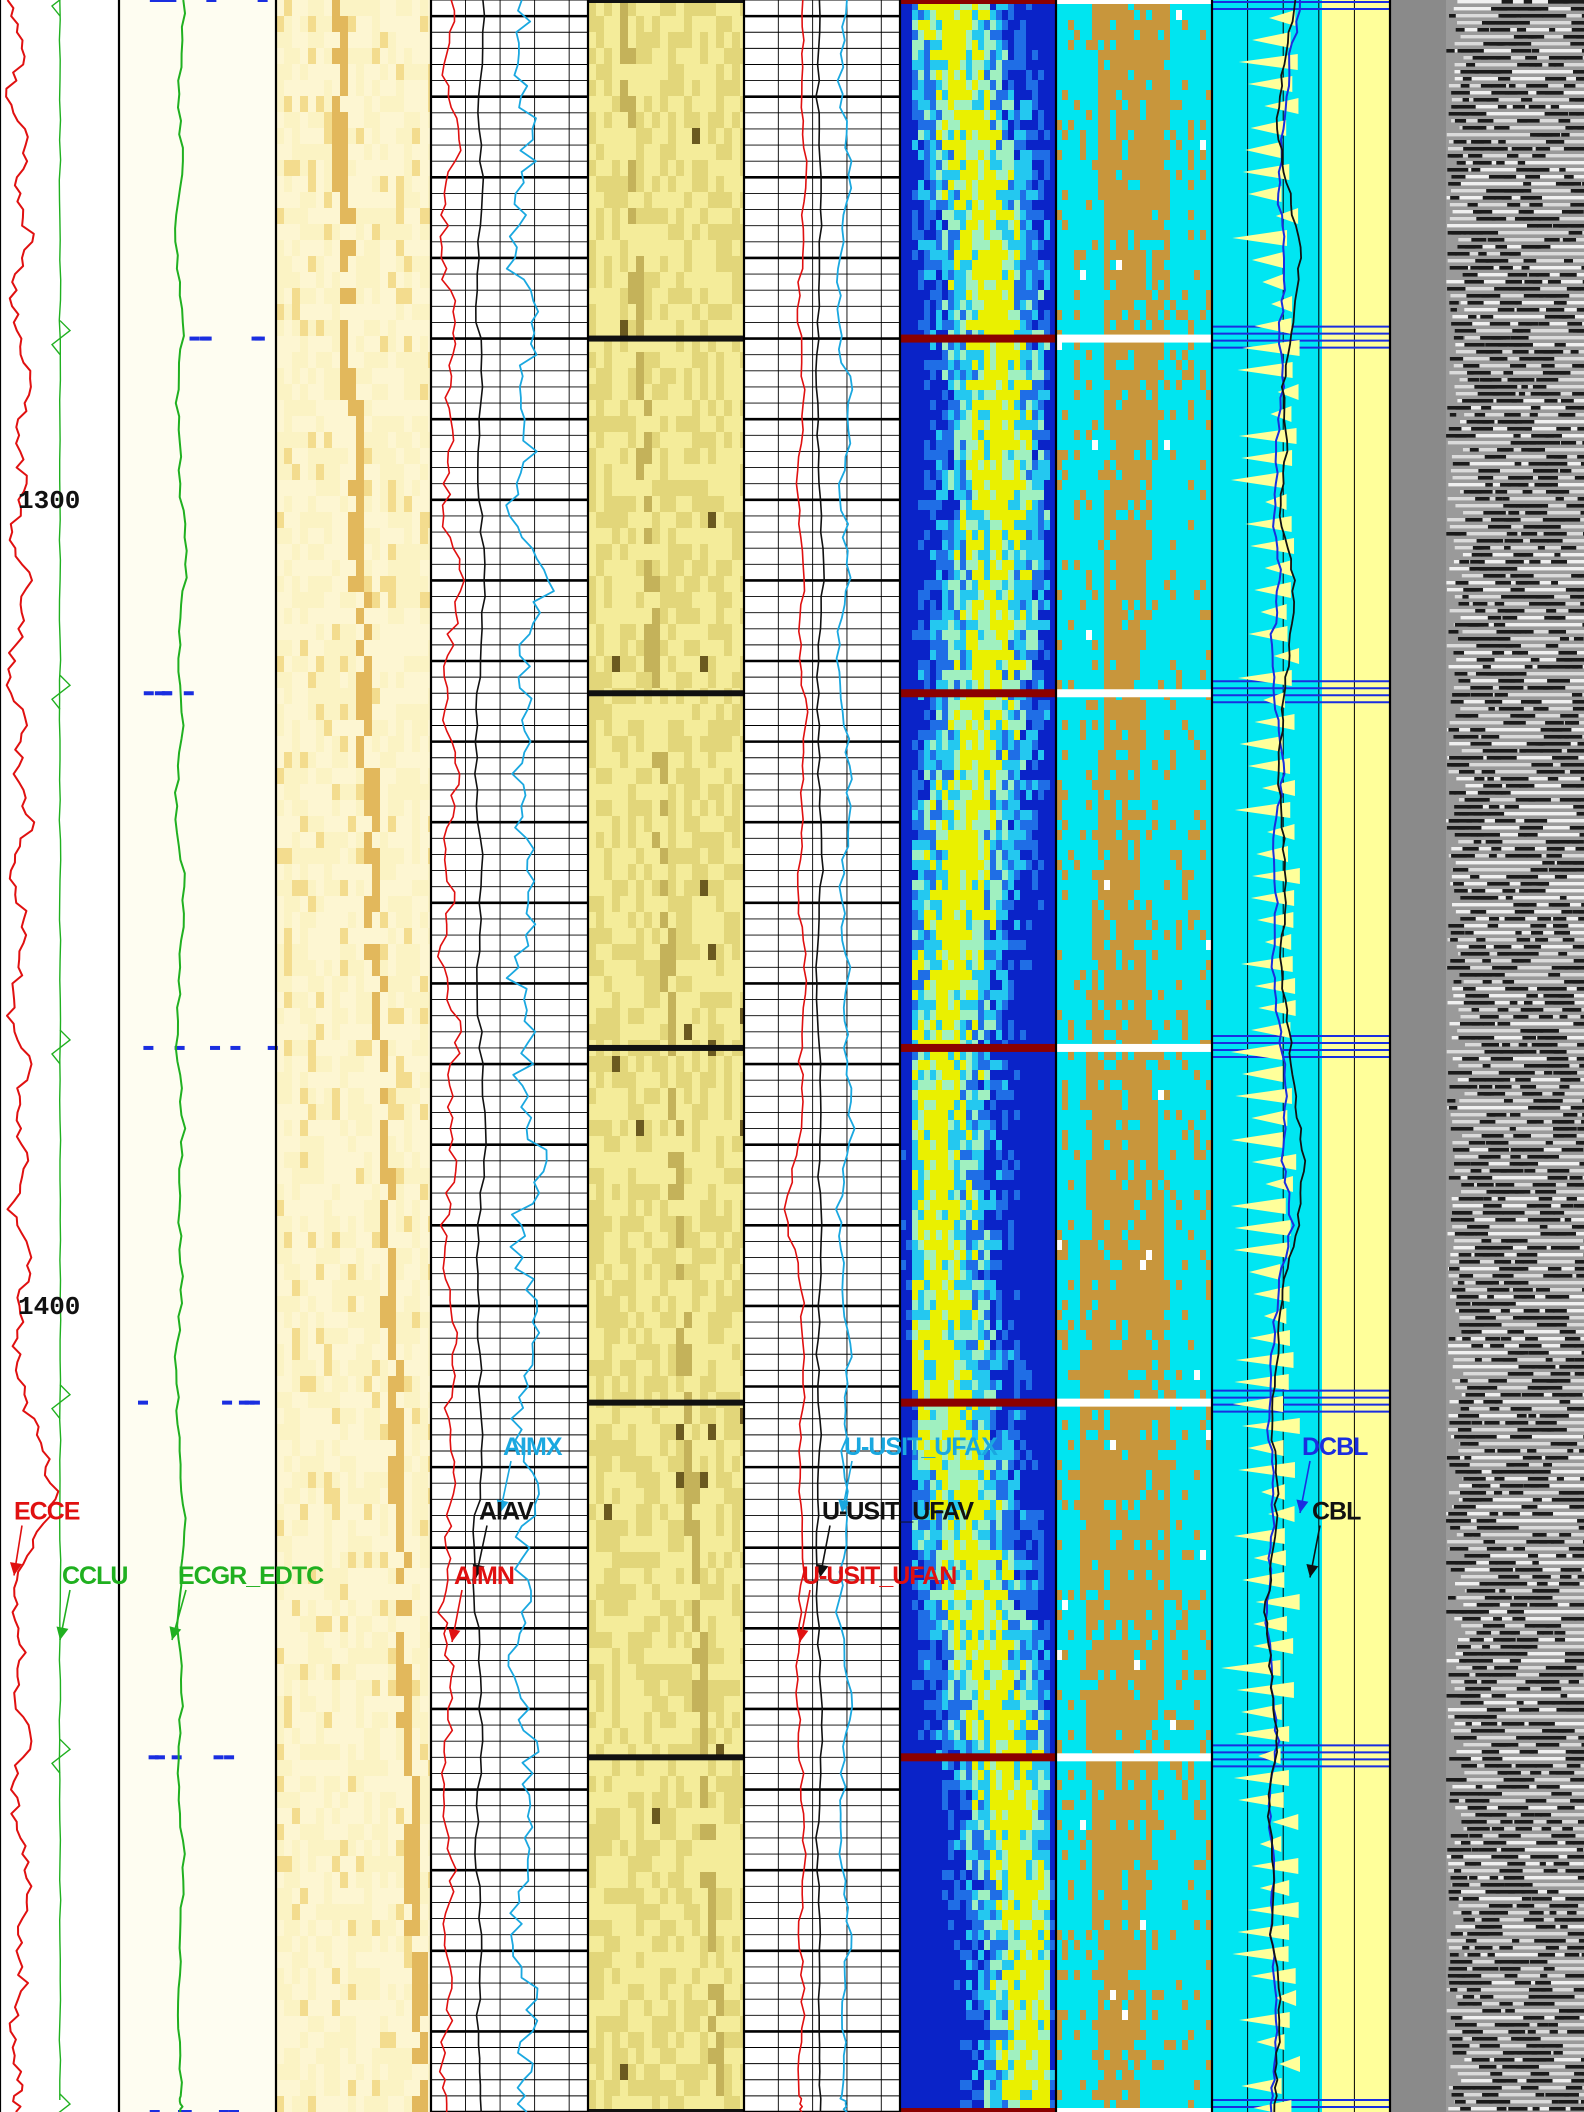  I want to click on cclu-curve, so click(60, 1050).